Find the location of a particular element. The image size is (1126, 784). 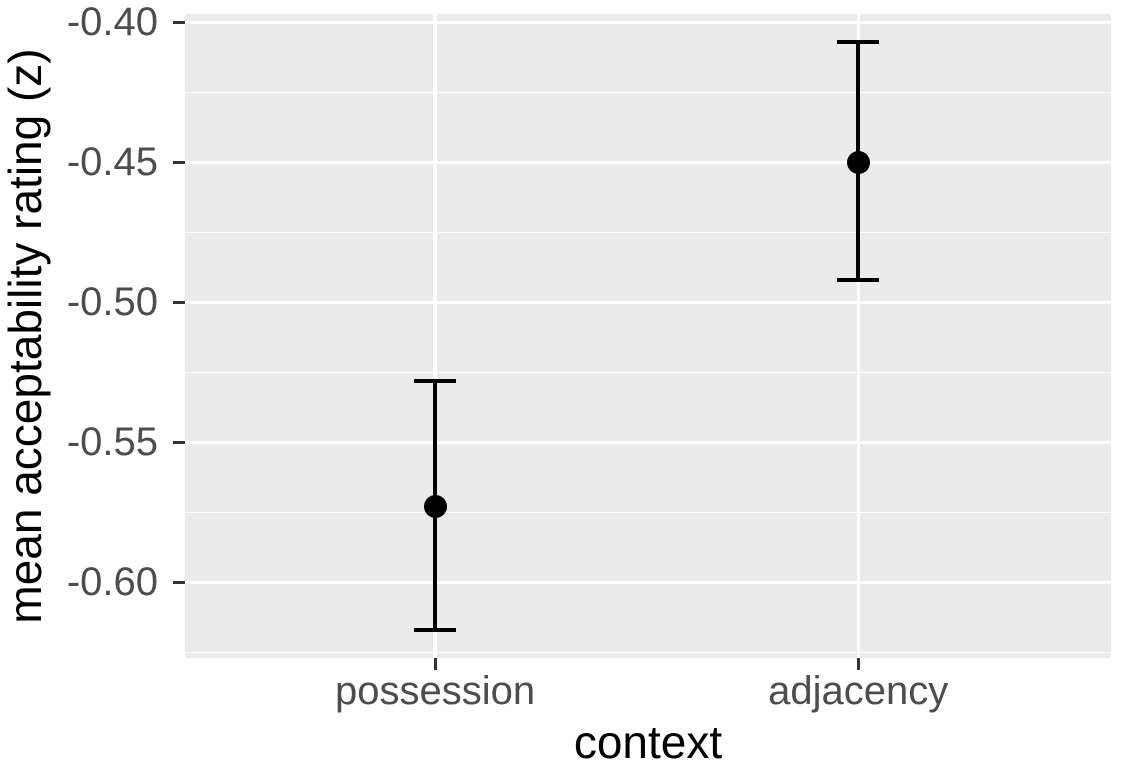

errorbar-cap-upper-possession is located at coordinates (435, 381).